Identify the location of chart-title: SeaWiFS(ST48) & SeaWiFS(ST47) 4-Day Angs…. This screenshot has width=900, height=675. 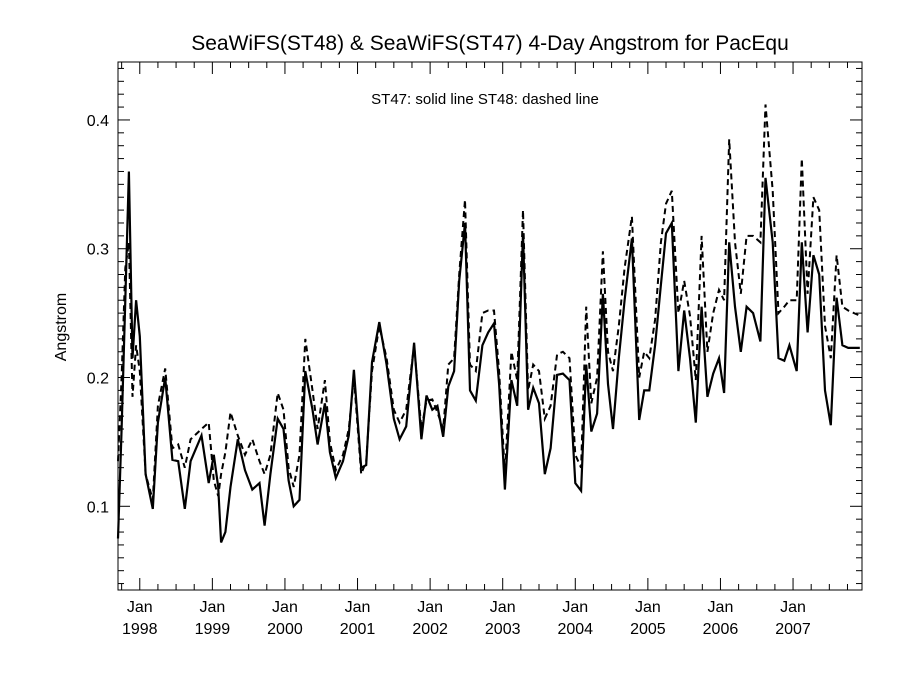
(490, 43).